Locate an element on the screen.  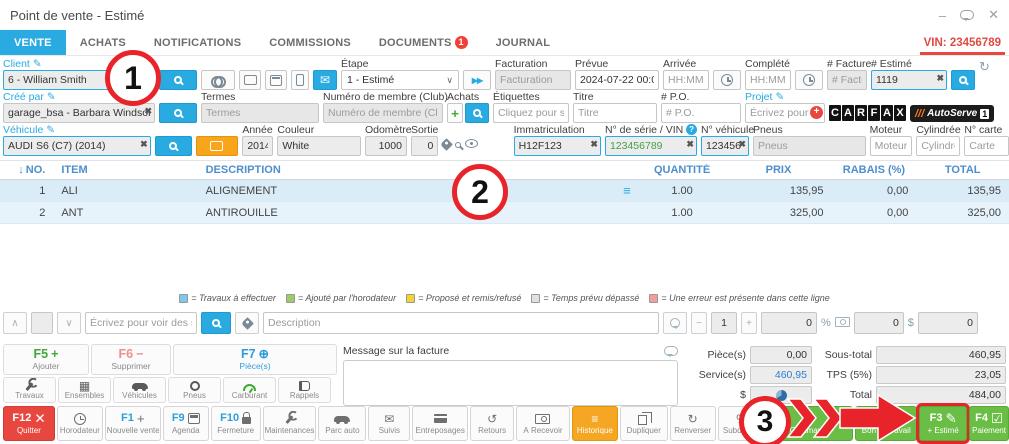
f9-agenda-button: F9 Agenda is located at coordinates (185, 423).